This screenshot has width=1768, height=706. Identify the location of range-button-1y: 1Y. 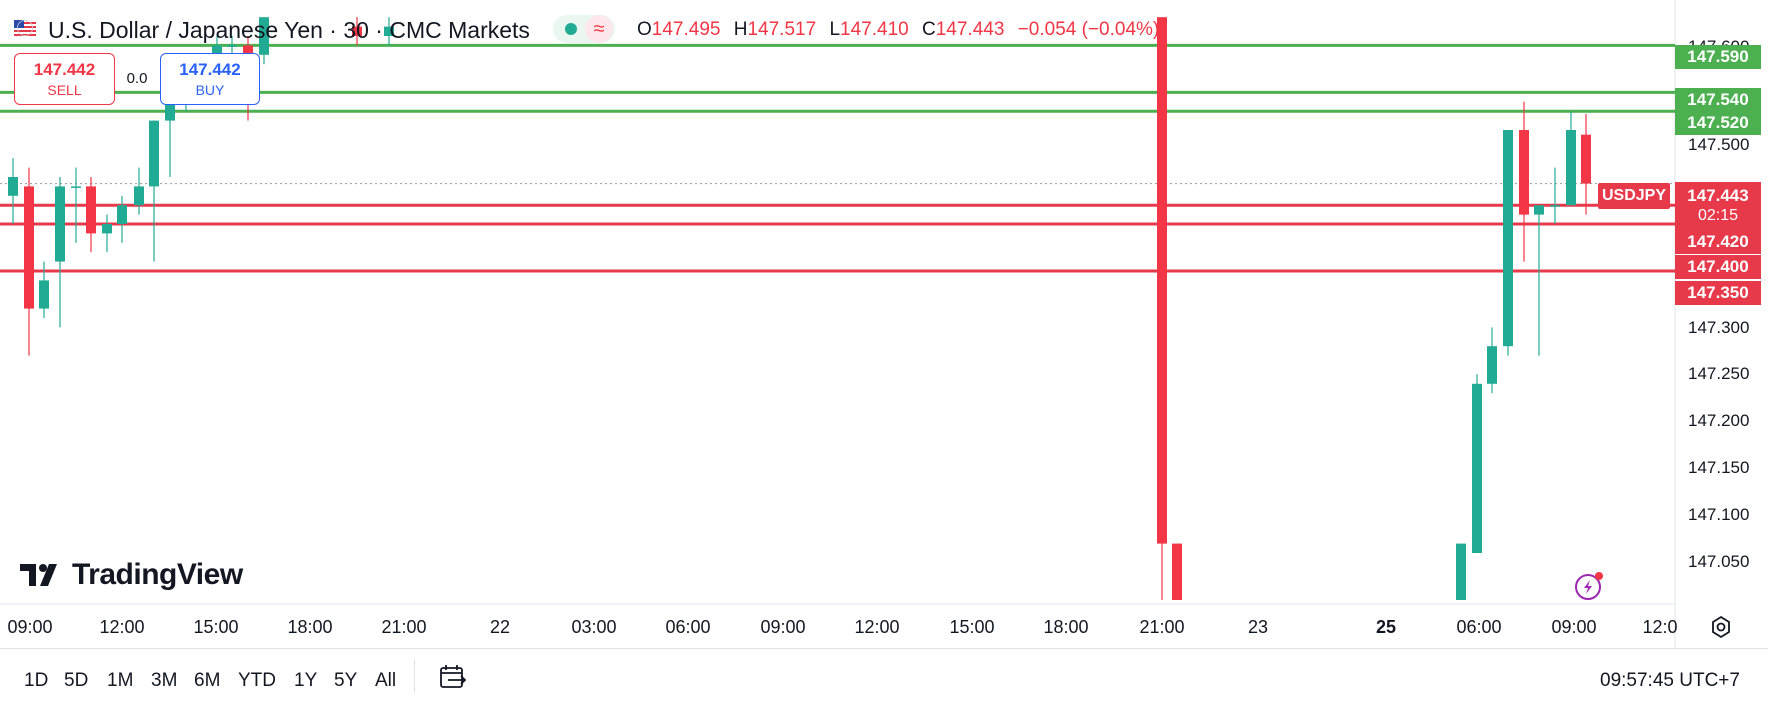
(306, 680).